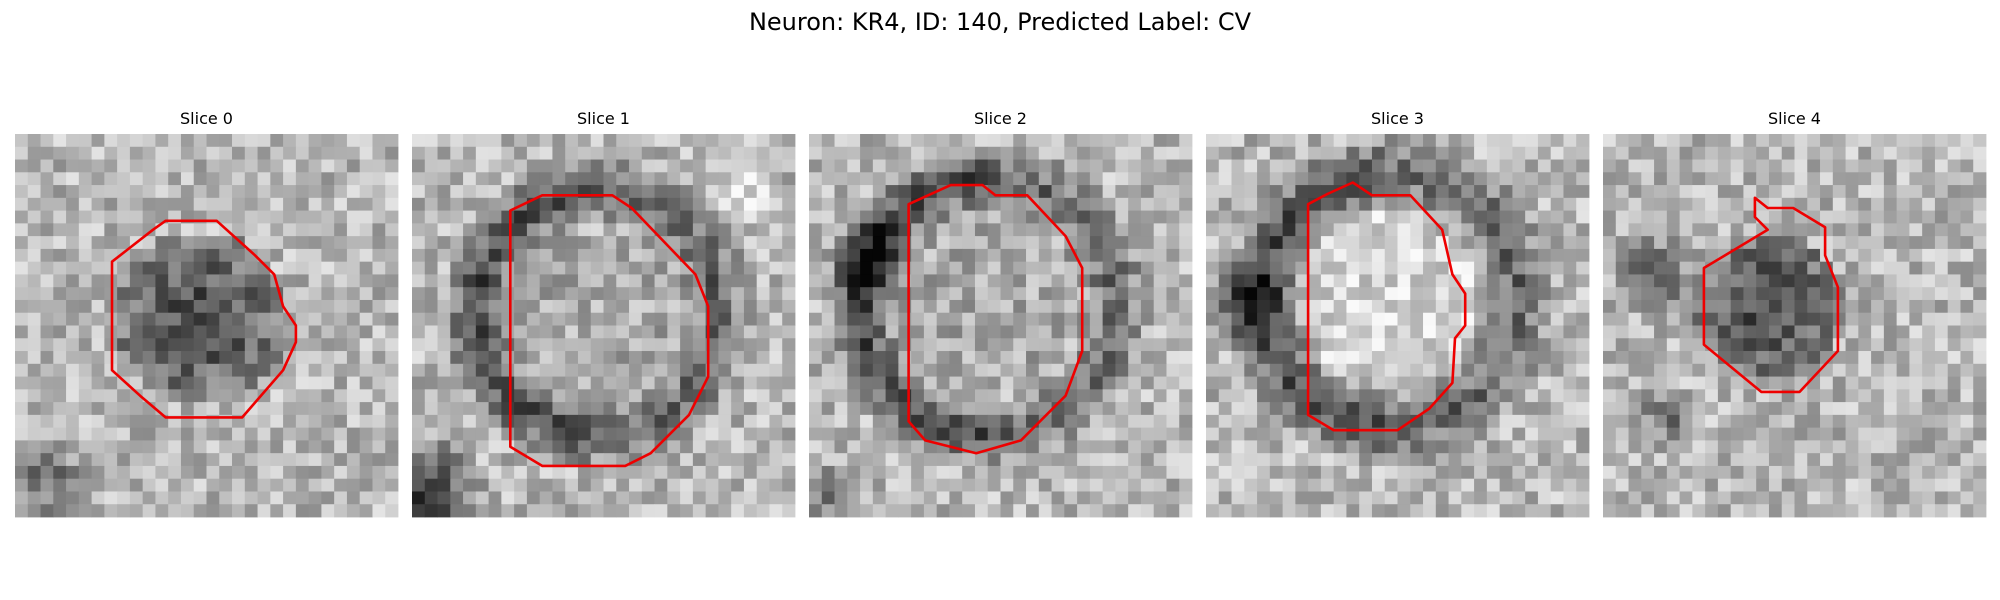  I want to click on slice-panel: Slice 1, so click(604, 313).